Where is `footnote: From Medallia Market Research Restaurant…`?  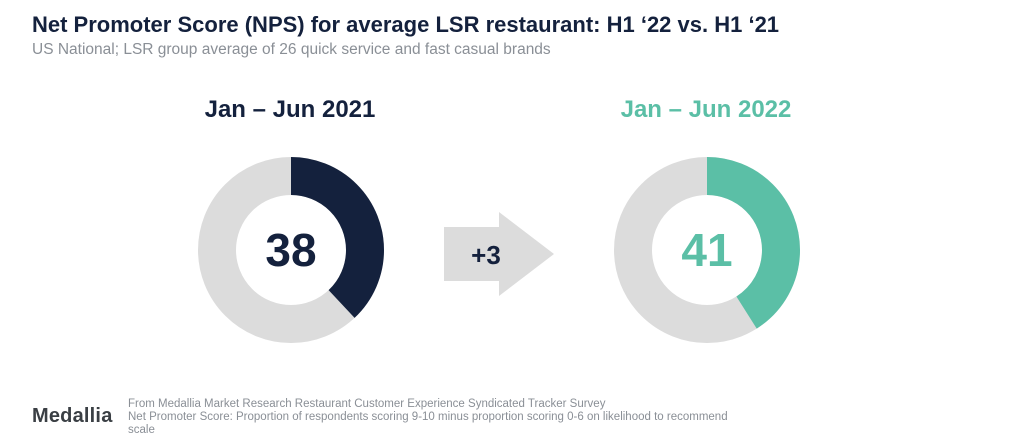
footnote: From Medallia Market Research Restaurant… is located at coordinates (438, 417).